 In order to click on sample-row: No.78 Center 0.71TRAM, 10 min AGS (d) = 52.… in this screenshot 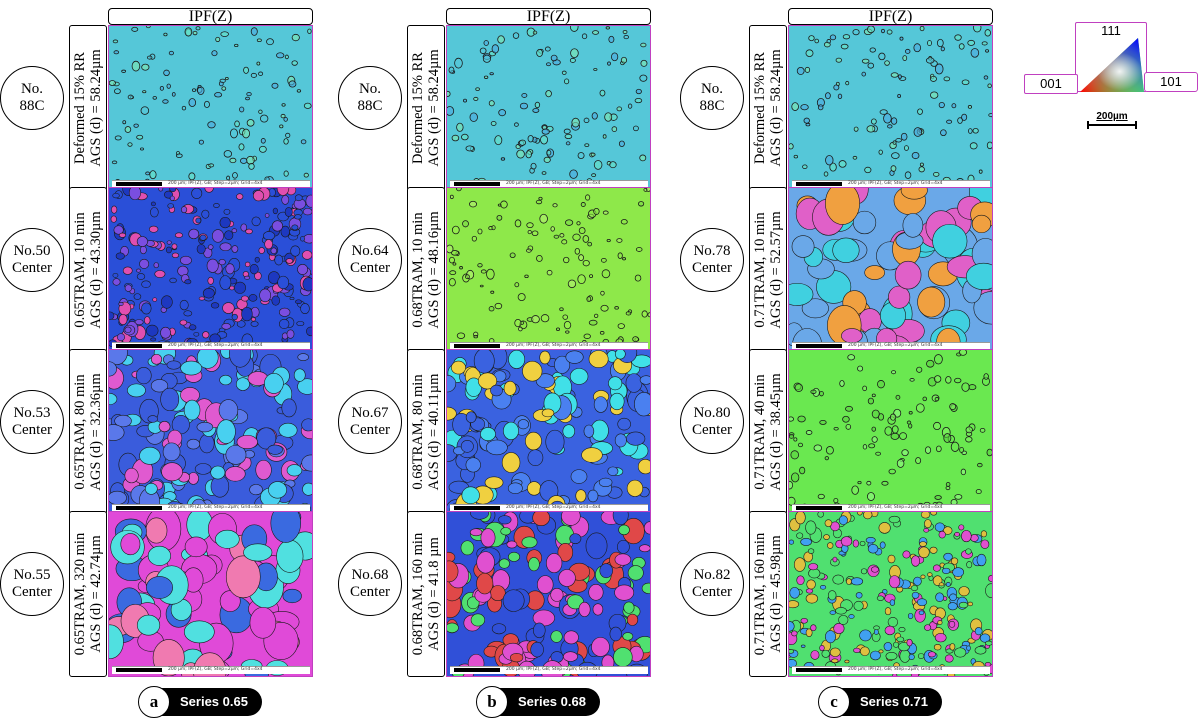, I will do `click(845, 270)`.